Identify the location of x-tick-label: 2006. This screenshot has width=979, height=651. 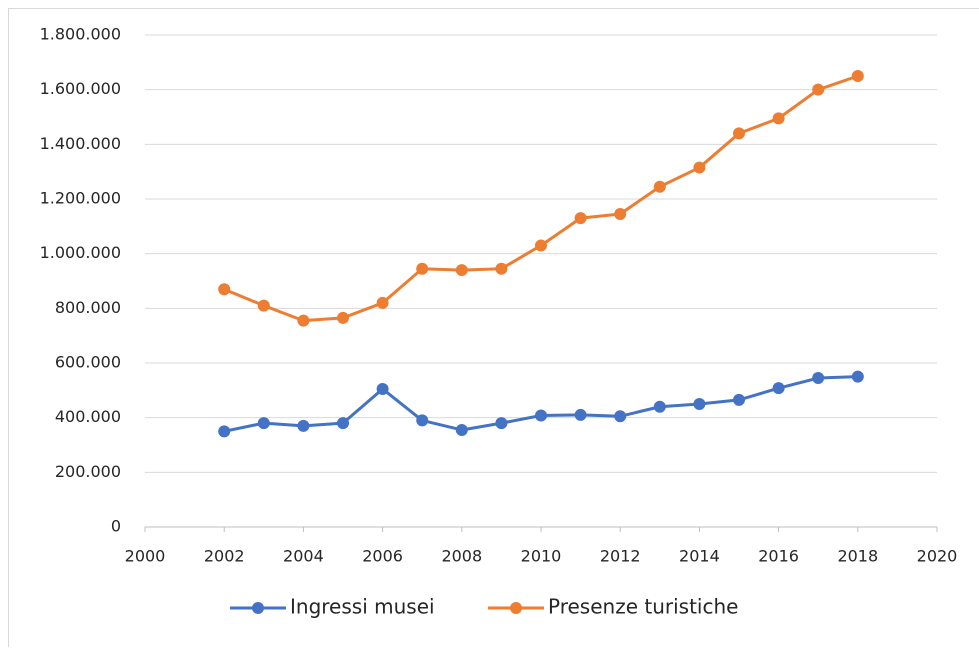
(382, 556).